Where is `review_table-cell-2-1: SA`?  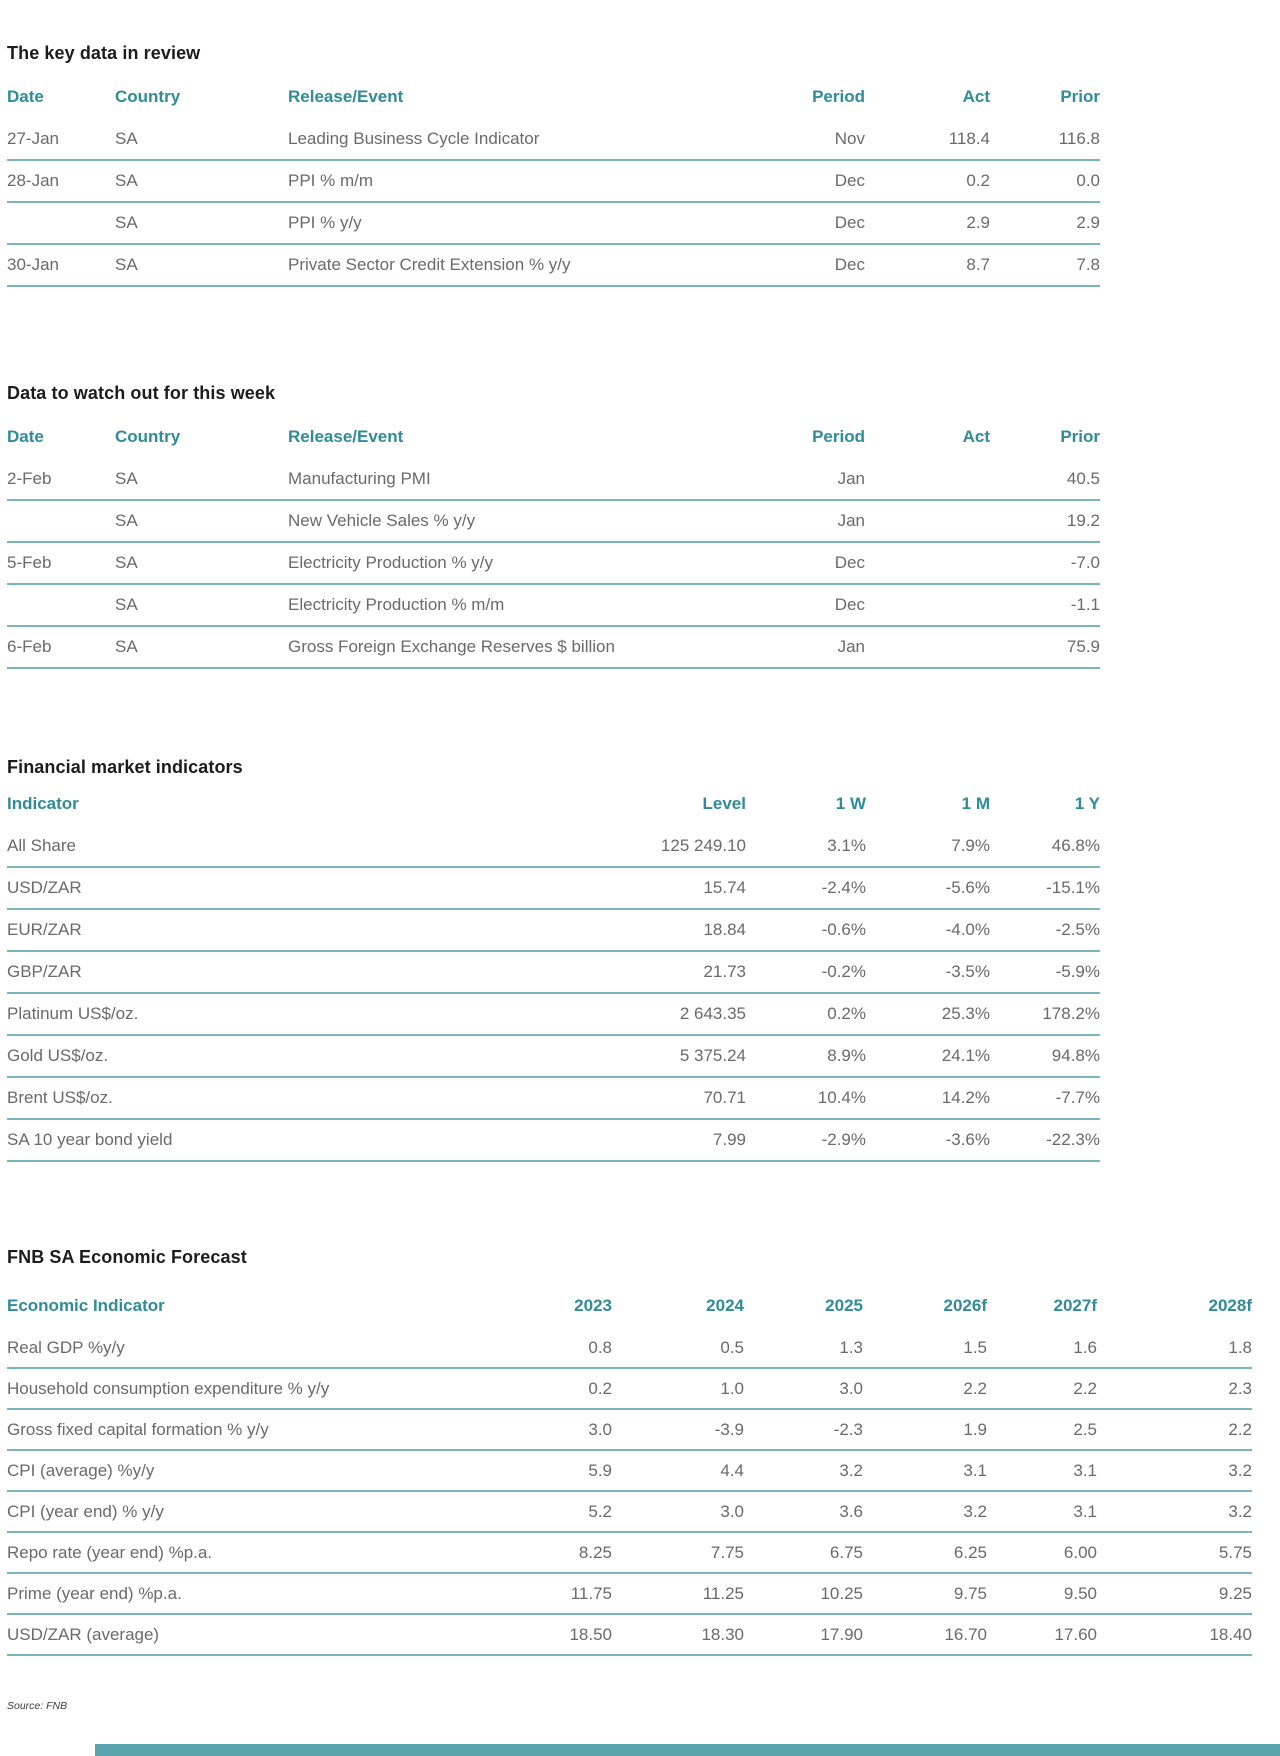 review_table-cell-2-1: SA is located at coordinates (126, 222).